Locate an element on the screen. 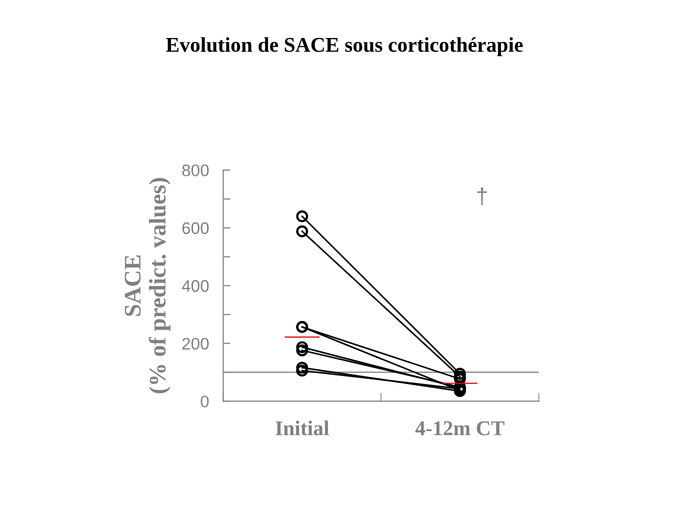 Image resolution: width=689 pixels, height=517 pixels. y-tick-label: 600 is located at coordinates (195, 228).